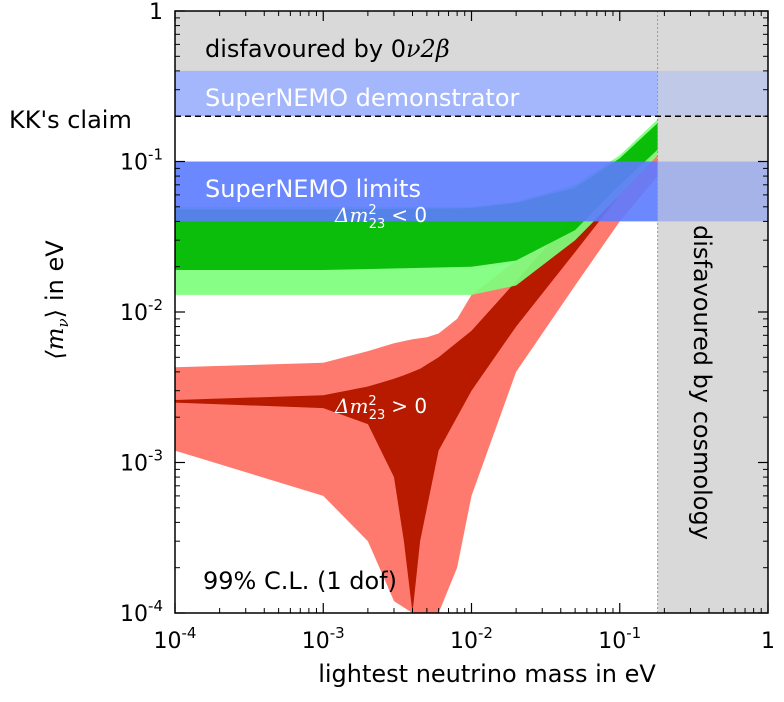 The image size is (784, 702). Describe the element at coordinates (487, 674) in the screenshot. I see `x-axis-title: lightest neutrino mass in eV` at that location.